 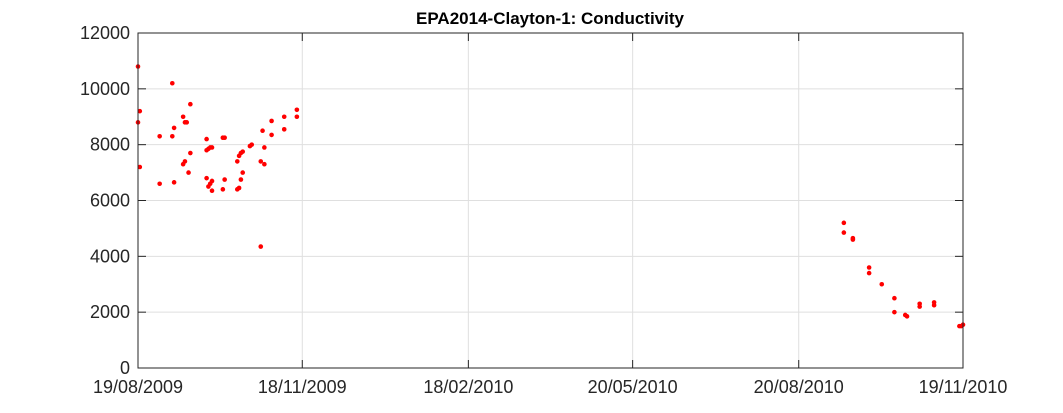 What do you see at coordinates (110, 256) in the screenshot?
I see `y-tick-label: 4000` at bounding box center [110, 256].